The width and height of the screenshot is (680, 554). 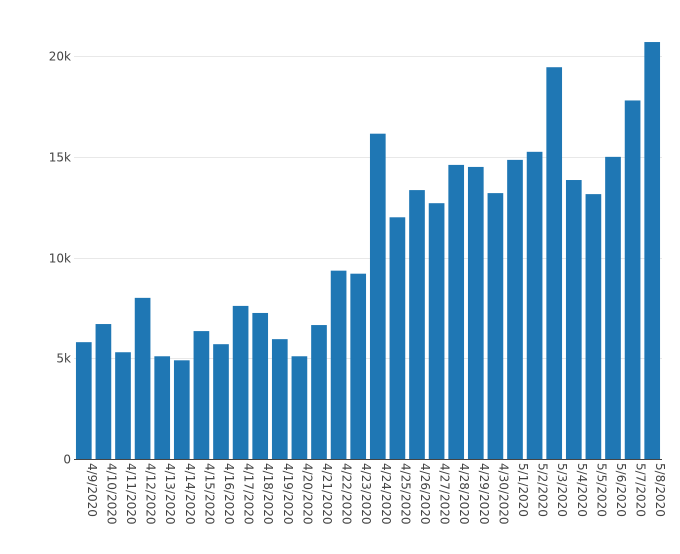 I want to click on x-tick-label: 5/8/2020, so click(x=660, y=490).